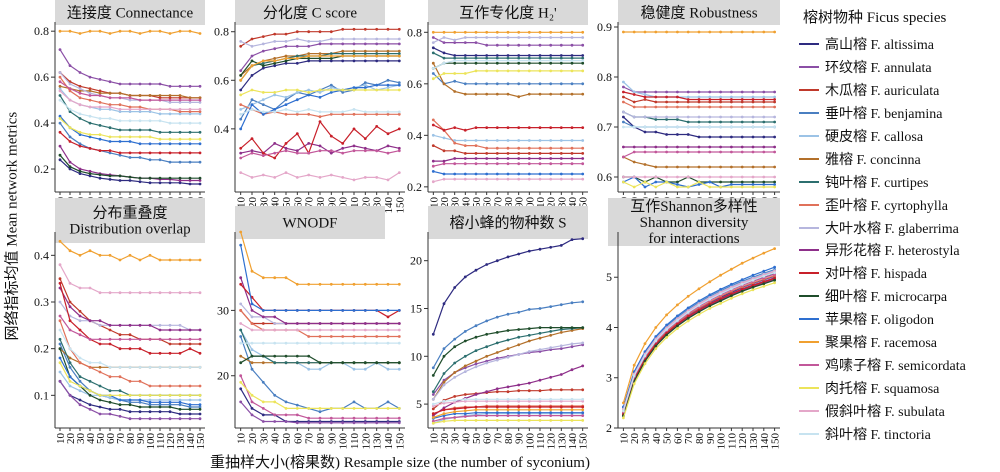  What do you see at coordinates (693, 239) in the screenshot?
I see `panel-title-line: for interactions` at bounding box center [693, 239].